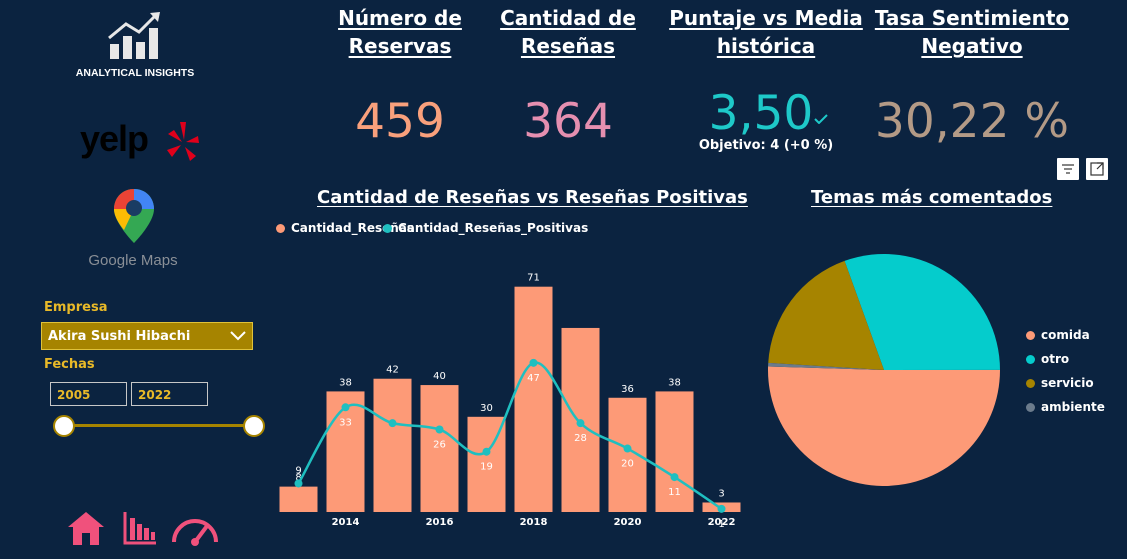  I want to click on bar-value-label: 40, so click(439, 376).